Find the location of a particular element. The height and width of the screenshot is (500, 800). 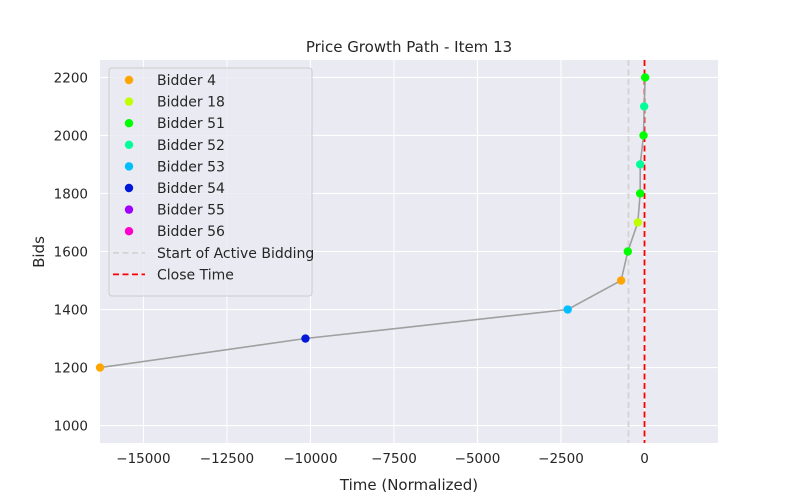

legend-label: Bidder 55 is located at coordinates (191, 211).